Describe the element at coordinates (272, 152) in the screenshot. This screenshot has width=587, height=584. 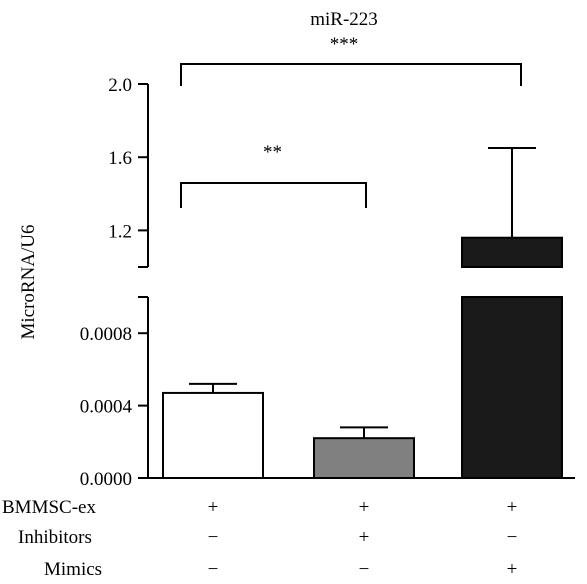
I see `significance-label: **` at that location.